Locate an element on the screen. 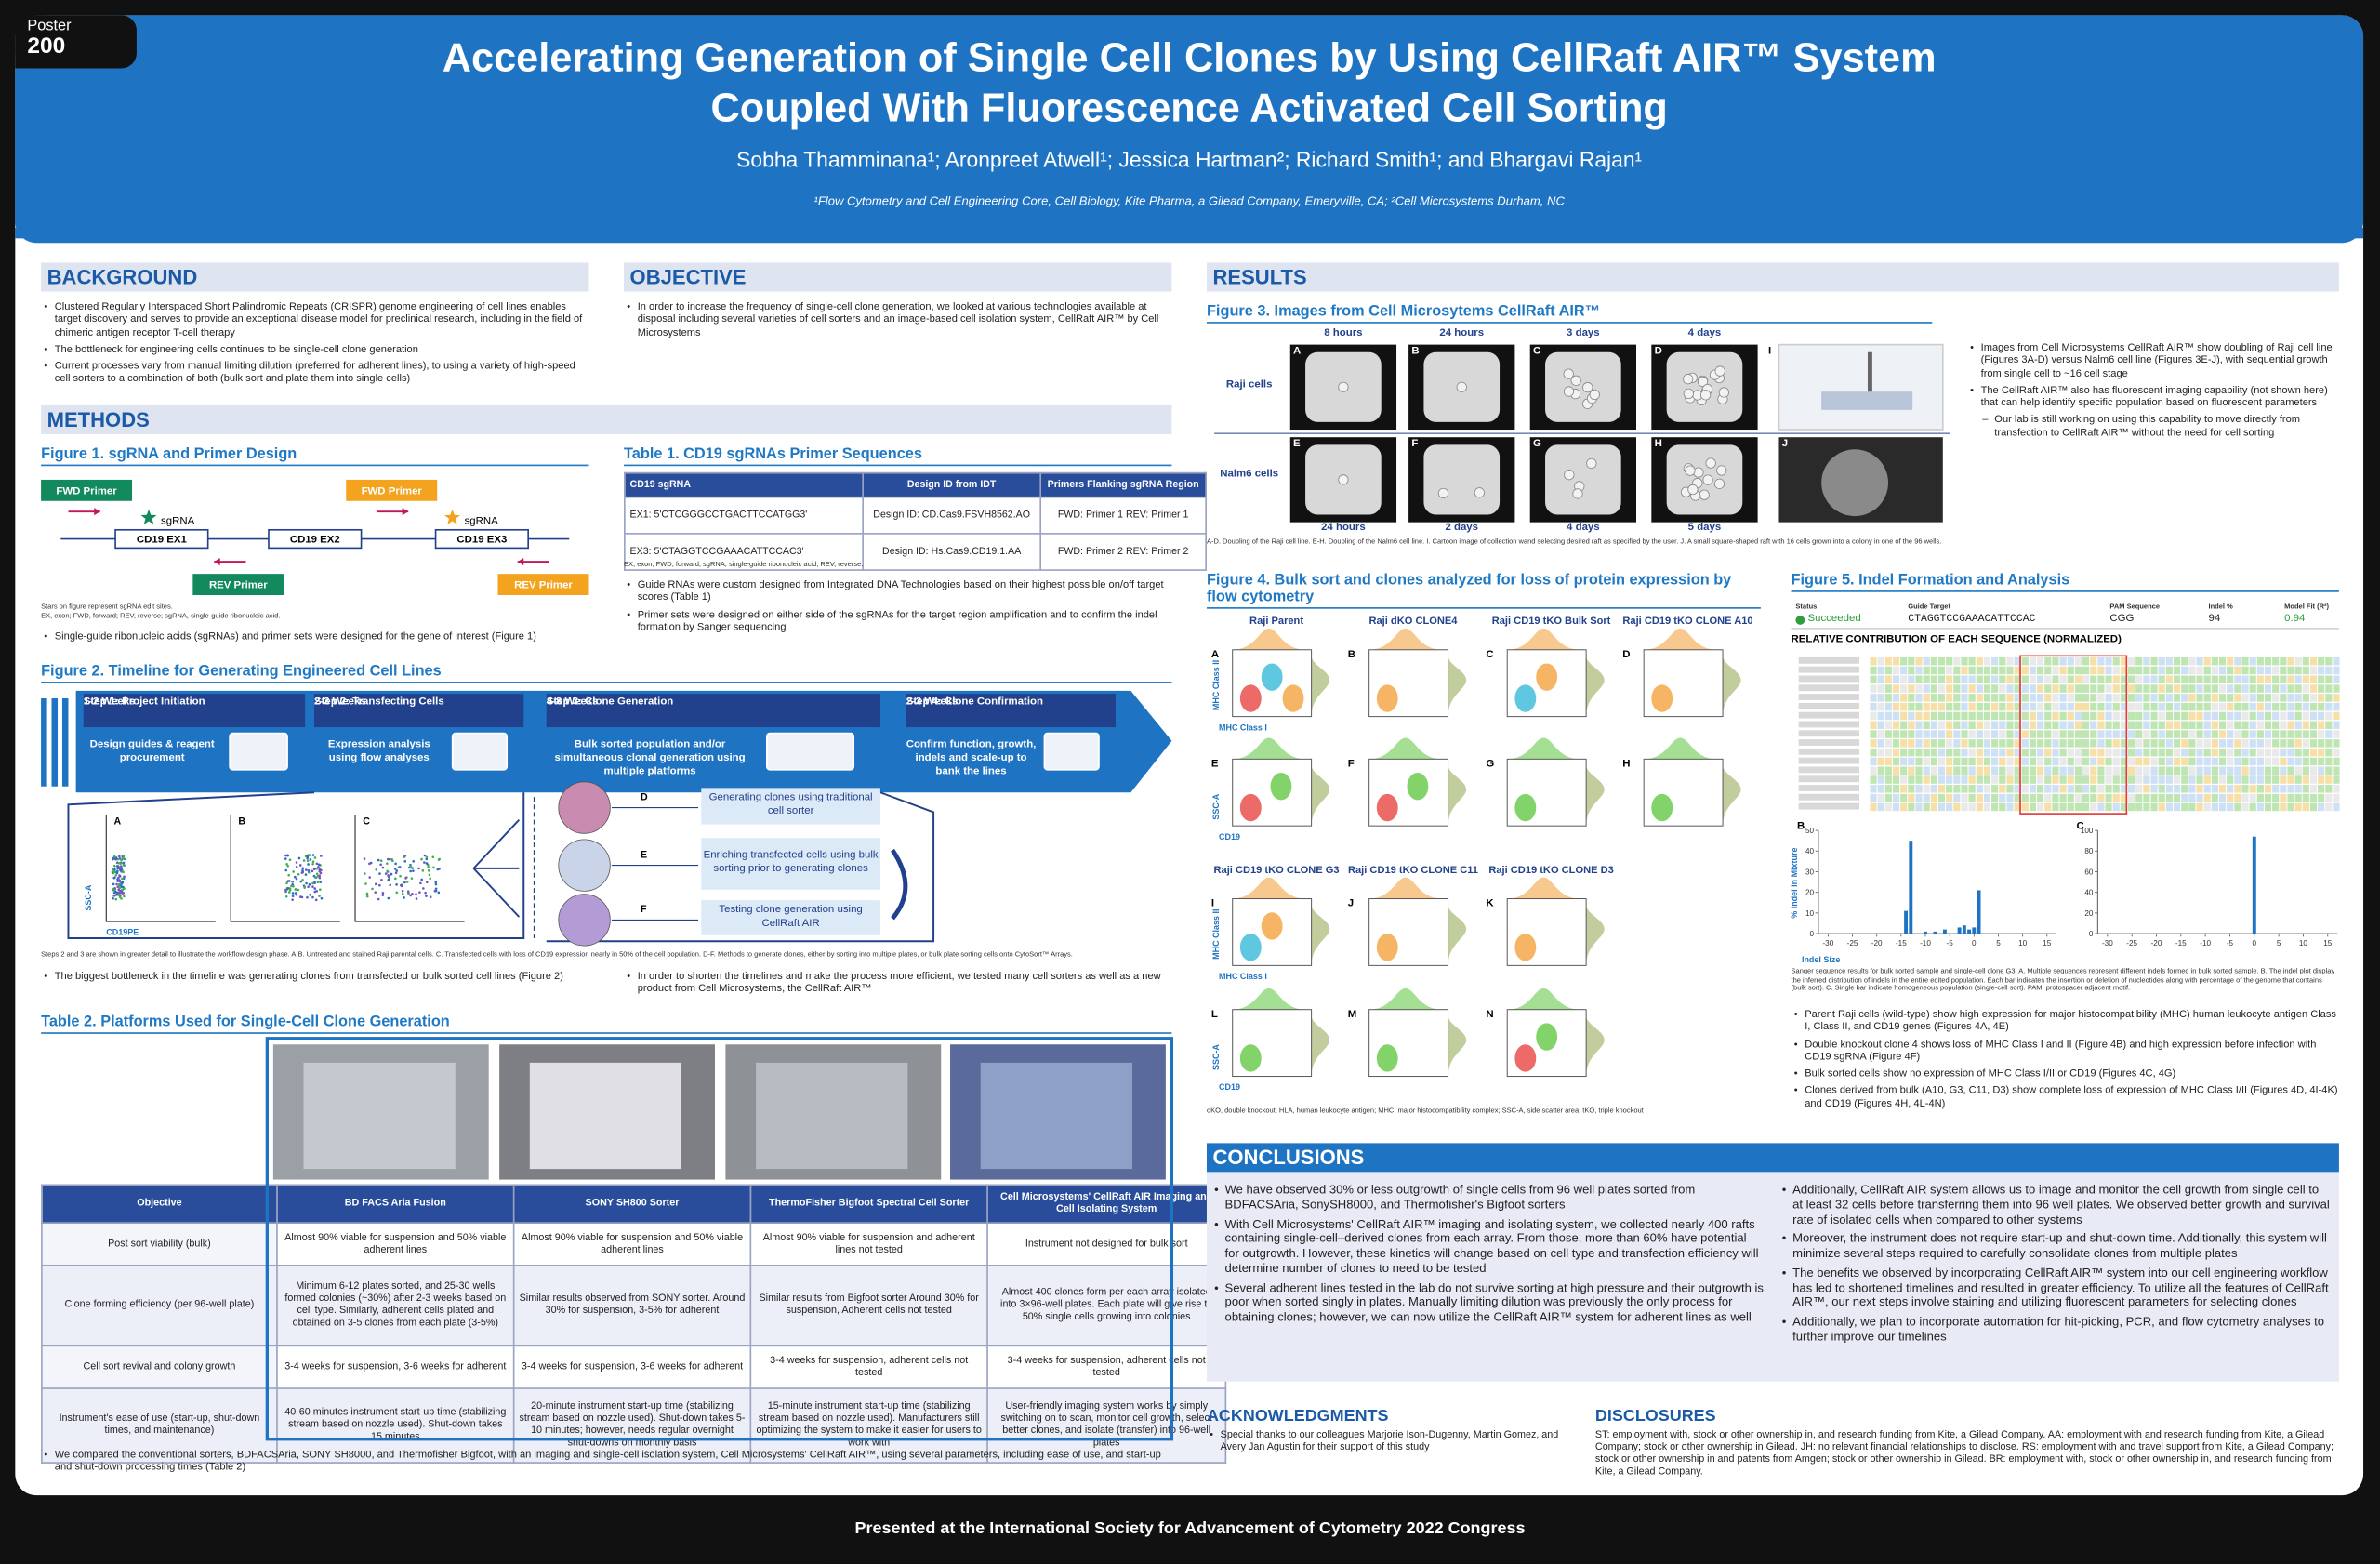  histogram-right is located at coordinates (1457, 936).